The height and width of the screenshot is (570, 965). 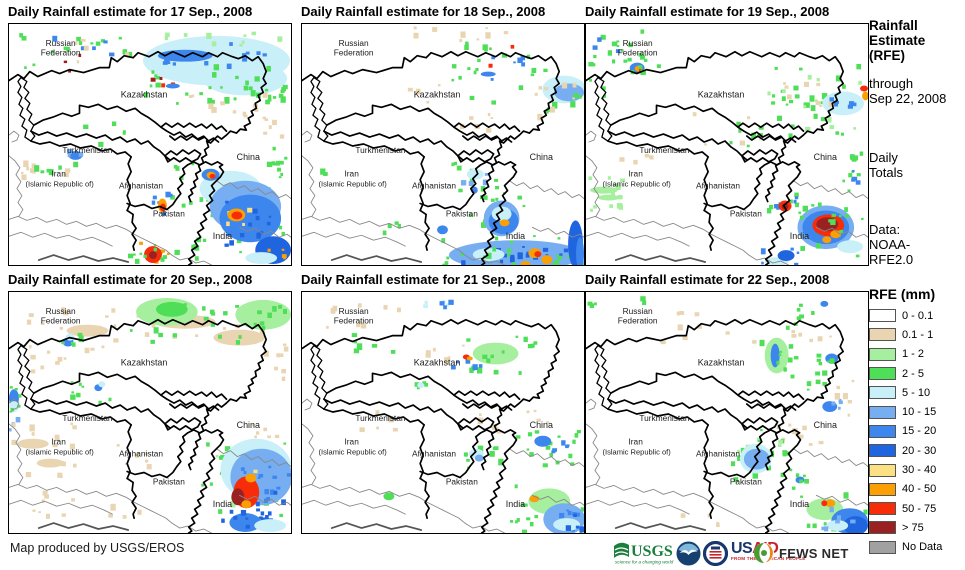 I want to click on legend-label: 20 - 30, so click(x=919, y=450).